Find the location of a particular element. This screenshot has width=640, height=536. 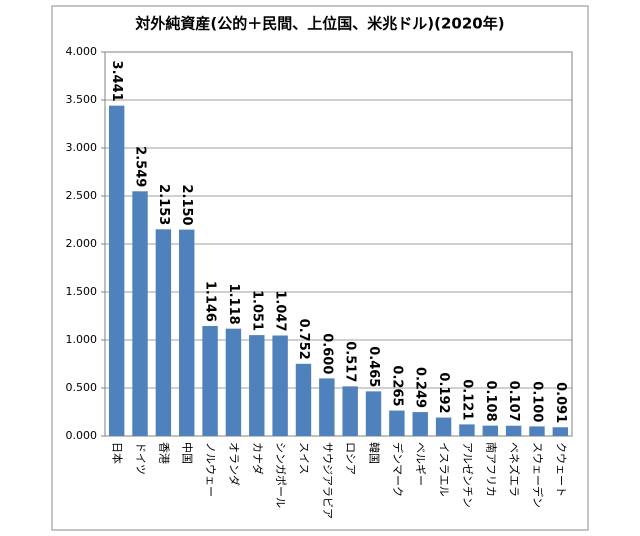

y-tick-label: 0.500 is located at coordinates (82, 387).